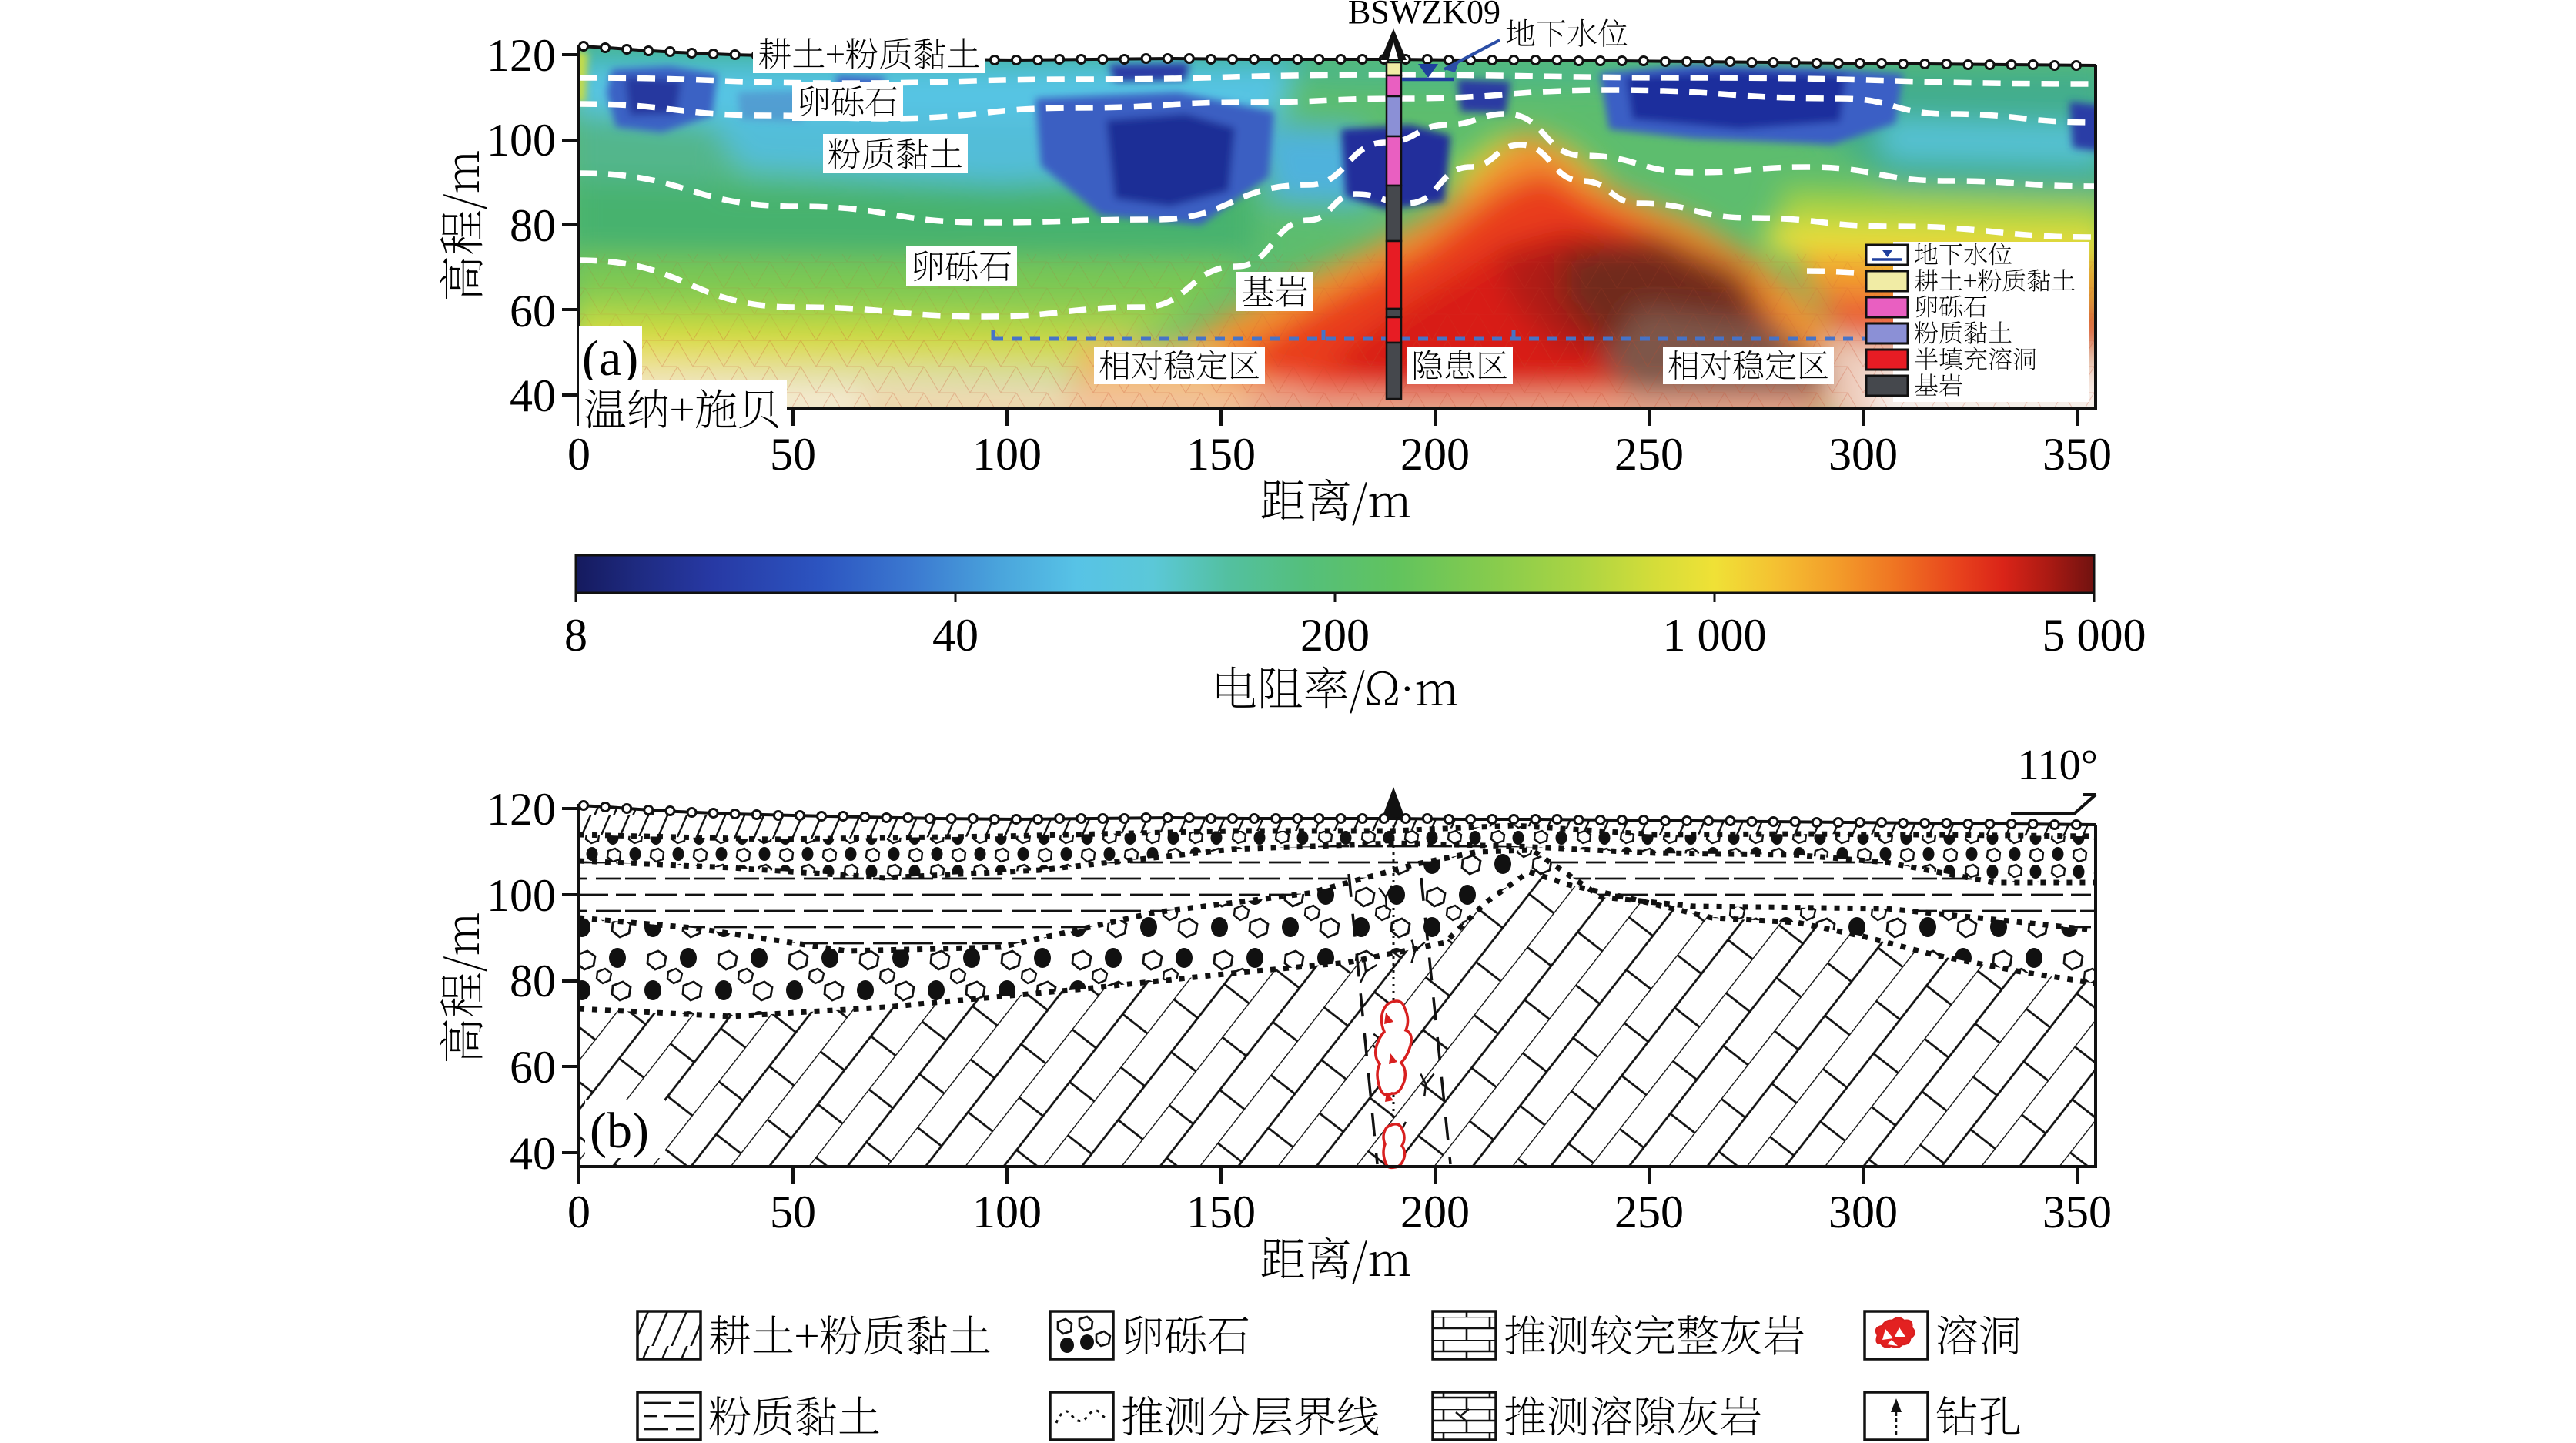  I want to click on svg-text: 0, so click(579, 1212).